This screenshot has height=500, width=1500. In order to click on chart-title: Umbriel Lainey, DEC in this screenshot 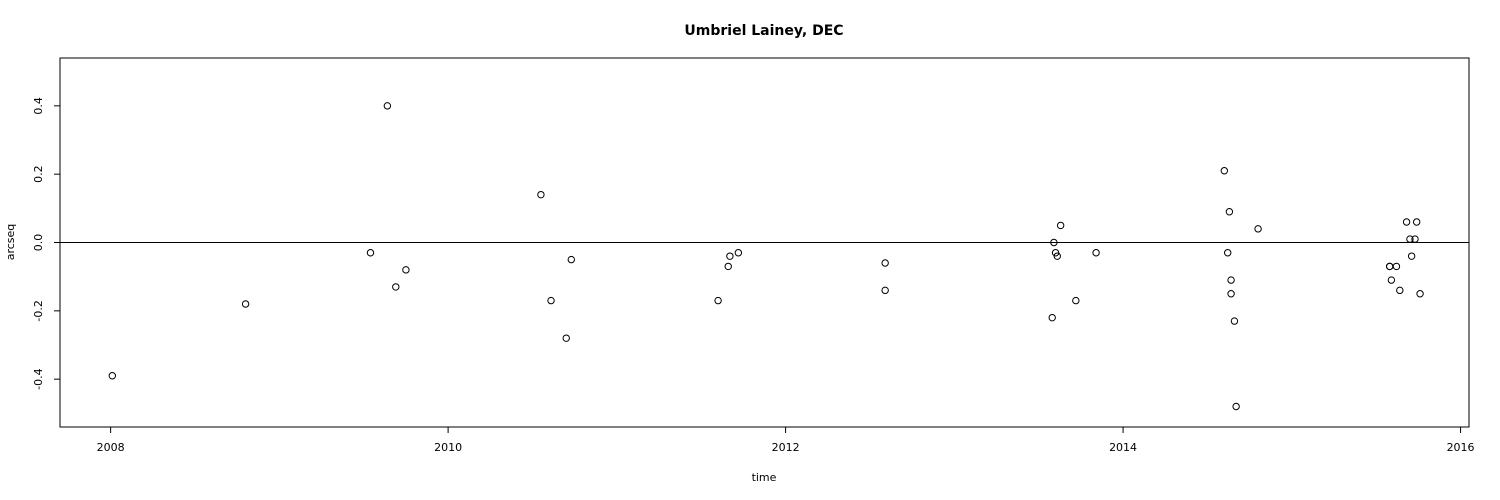, I will do `click(763, 31)`.